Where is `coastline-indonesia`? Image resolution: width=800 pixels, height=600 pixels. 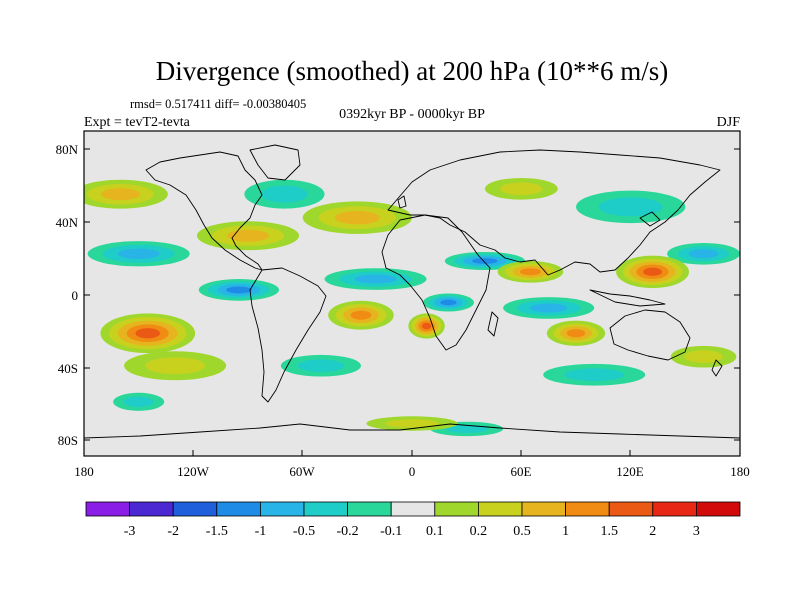 coastline-indonesia is located at coordinates (627, 298).